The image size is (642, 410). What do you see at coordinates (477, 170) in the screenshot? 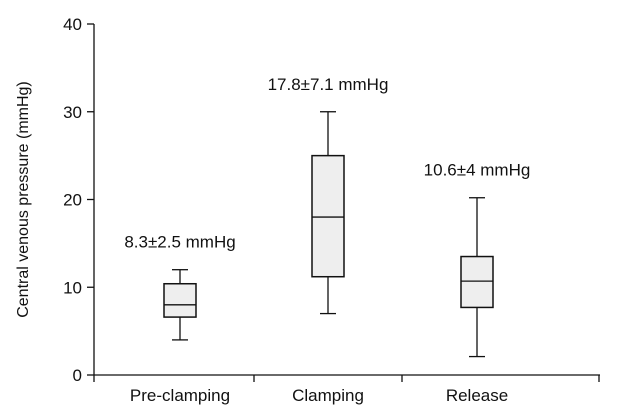
I see `box-annotation: 10.6±4 mmHg` at bounding box center [477, 170].